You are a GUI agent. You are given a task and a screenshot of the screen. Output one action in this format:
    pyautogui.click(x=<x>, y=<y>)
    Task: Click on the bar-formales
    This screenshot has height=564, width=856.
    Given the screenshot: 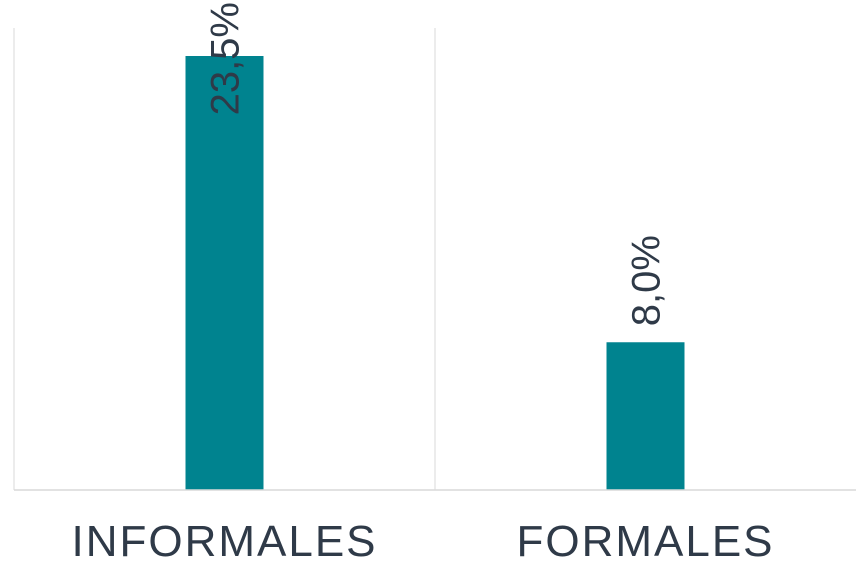 What is the action you would take?
    pyautogui.click(x=645, y=416)
    